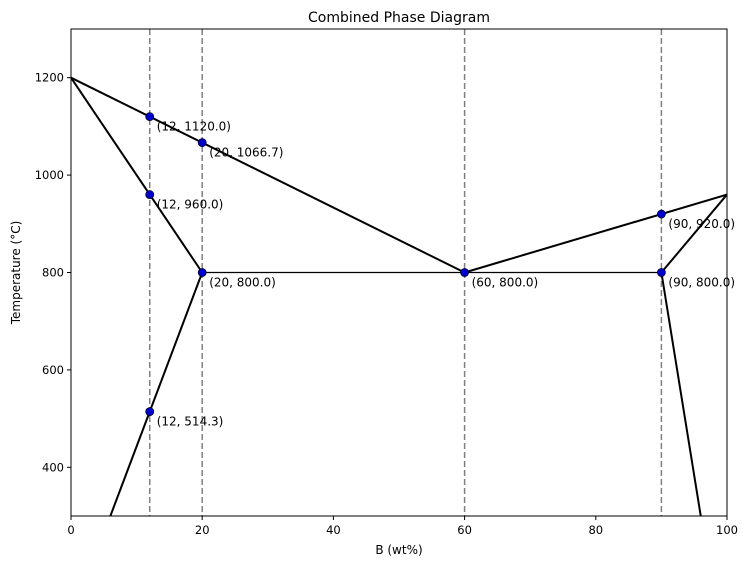 The height and width of the screenshot is (566, 752). Describe the element at coordinates (49, 175) in the screenshot. I see `y-tick-label-1000: 1000` at that location.